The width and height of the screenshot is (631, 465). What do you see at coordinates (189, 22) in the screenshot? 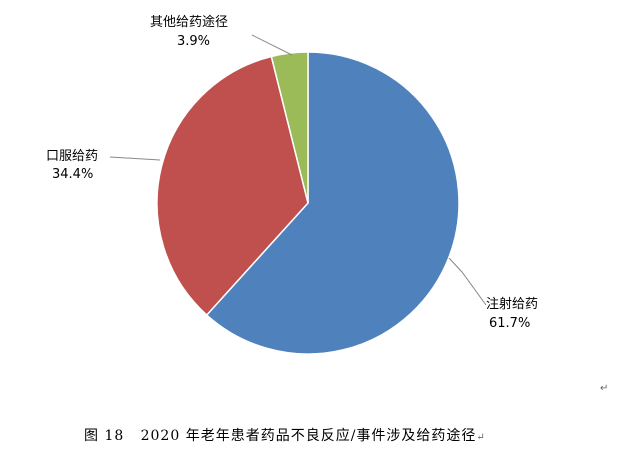
I see `label-other: 其他给药途径` at bounding box center [189, 22].